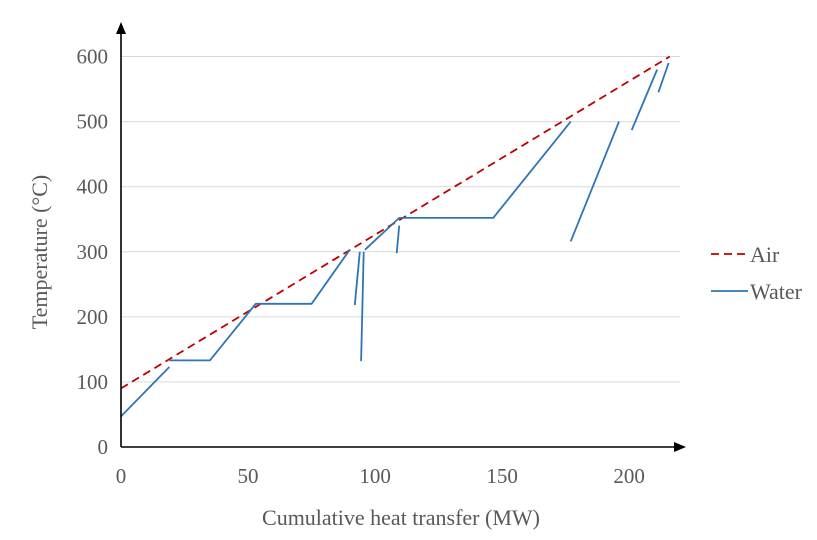 The width and height of the screenshot is (817, 540). Describe the element at coordinates (103, 447) in the screenshot. I see `y-tick-label: 0` at that location.